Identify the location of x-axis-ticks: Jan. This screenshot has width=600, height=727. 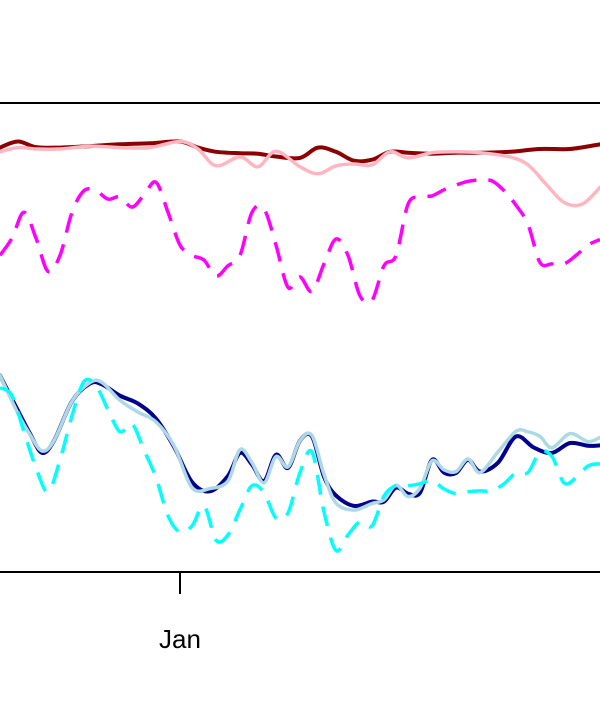
(180, 613).